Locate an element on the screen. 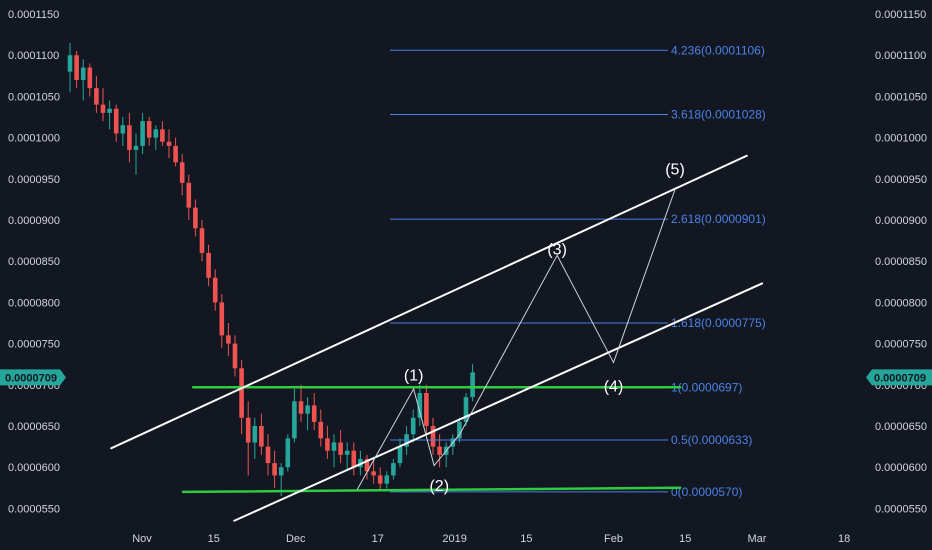 This screenshot has width=932, height=550. y-tick-label-right: 0.0001000 is located at coordinates (901, 139).